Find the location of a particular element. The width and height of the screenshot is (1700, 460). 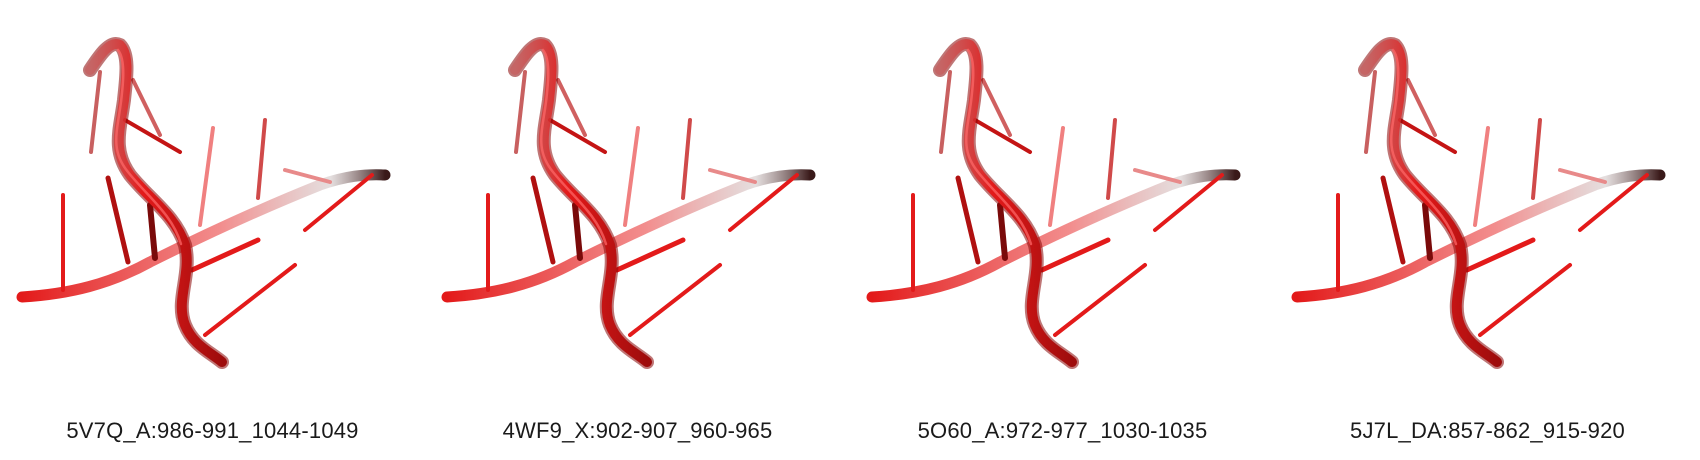

structure-label: 4WF9_X:902-907_960-965 is located at coordinates (637, 430).